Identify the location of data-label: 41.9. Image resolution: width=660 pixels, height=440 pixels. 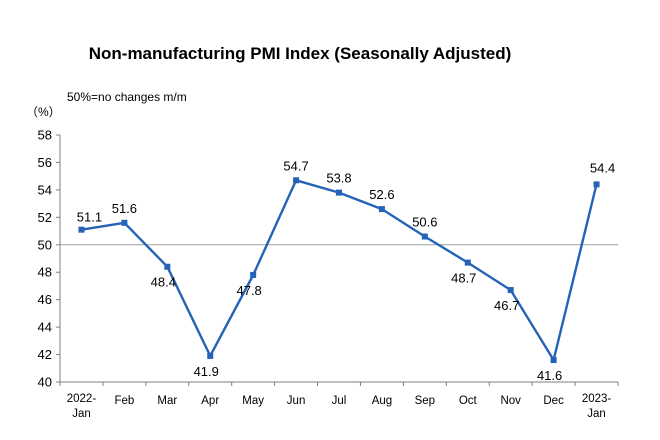
(206, 371).